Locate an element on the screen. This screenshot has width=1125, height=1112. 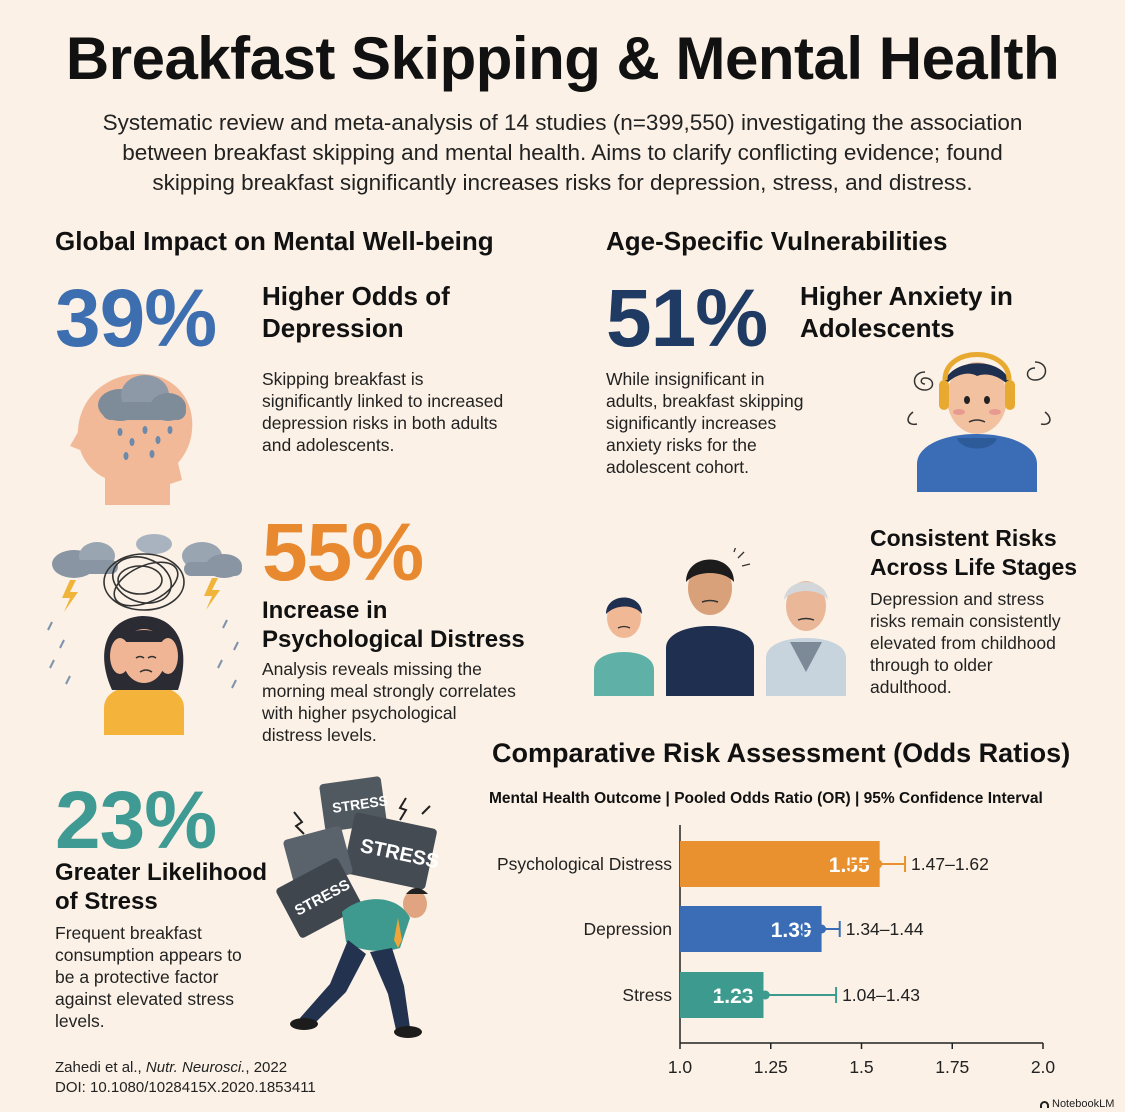
anxious-teen-illustration is located at coordinates (979, 422).